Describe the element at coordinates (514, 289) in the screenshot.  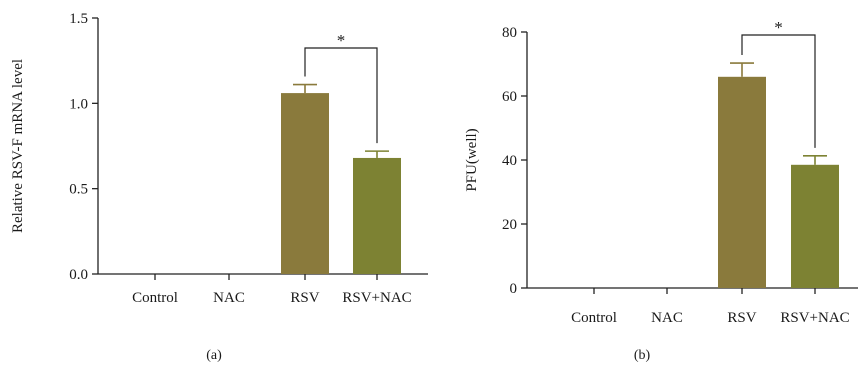
I see `y-tick-label: 0` at that location.